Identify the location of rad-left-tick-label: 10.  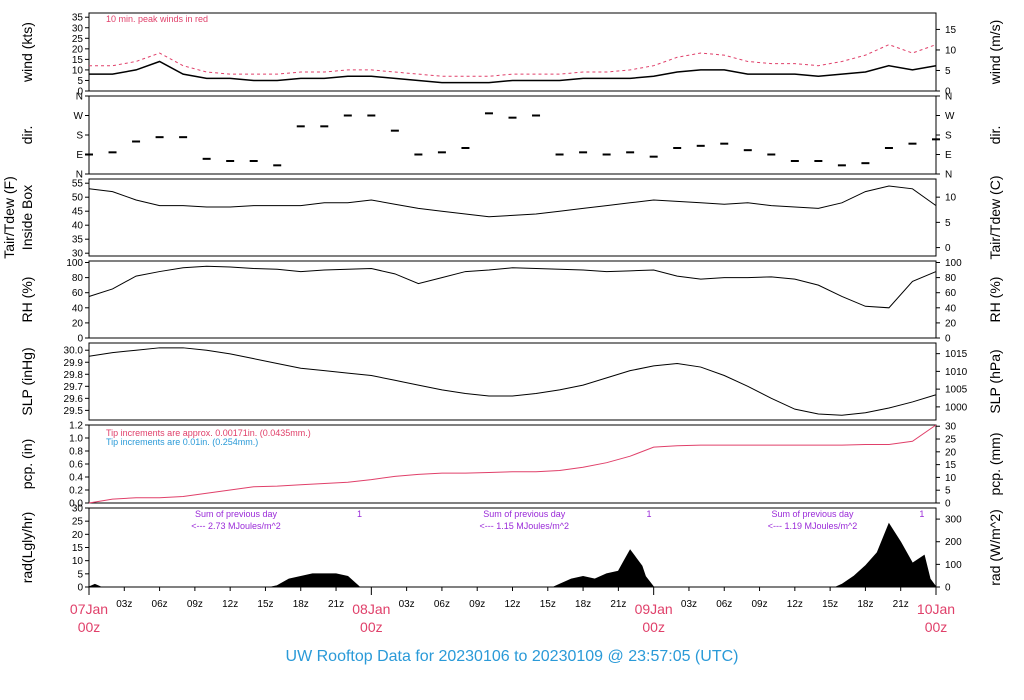
(78, 561).